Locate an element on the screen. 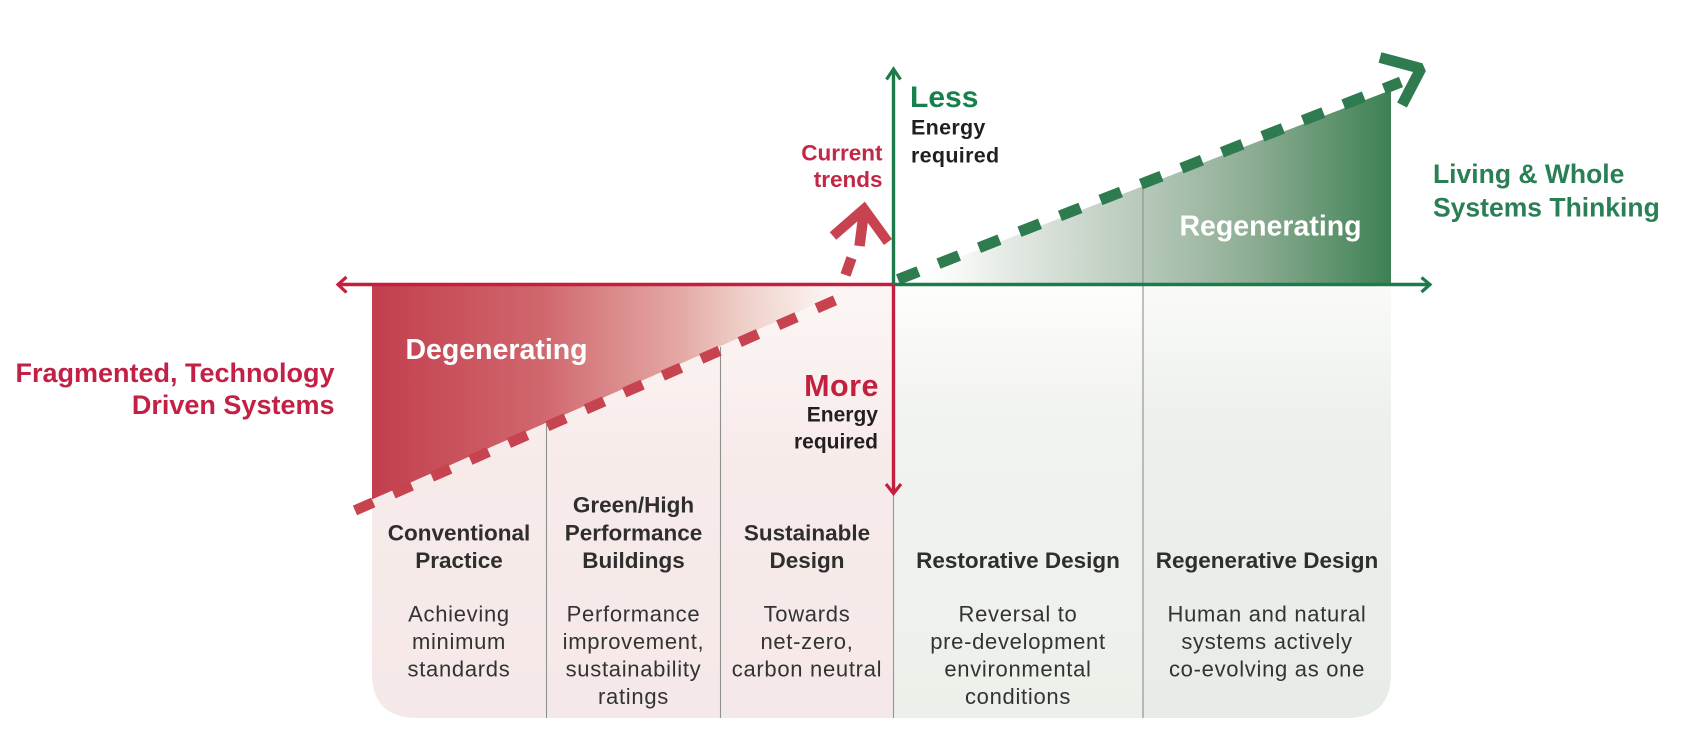 The image size is (1684, 752). svg-text: Human and natural is located at coordinates (1266, 614).